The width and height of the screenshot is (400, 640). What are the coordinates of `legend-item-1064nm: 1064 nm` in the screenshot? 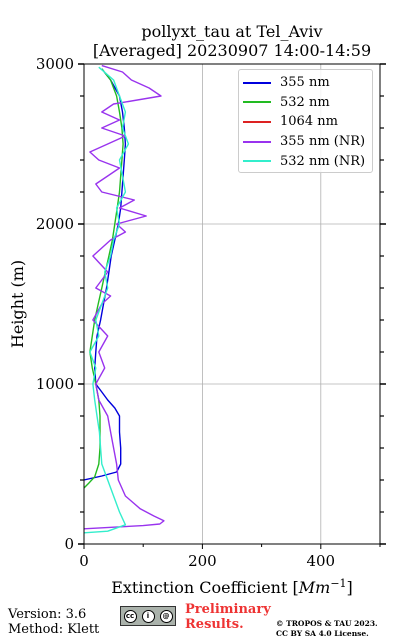 It's located at (307, 122).